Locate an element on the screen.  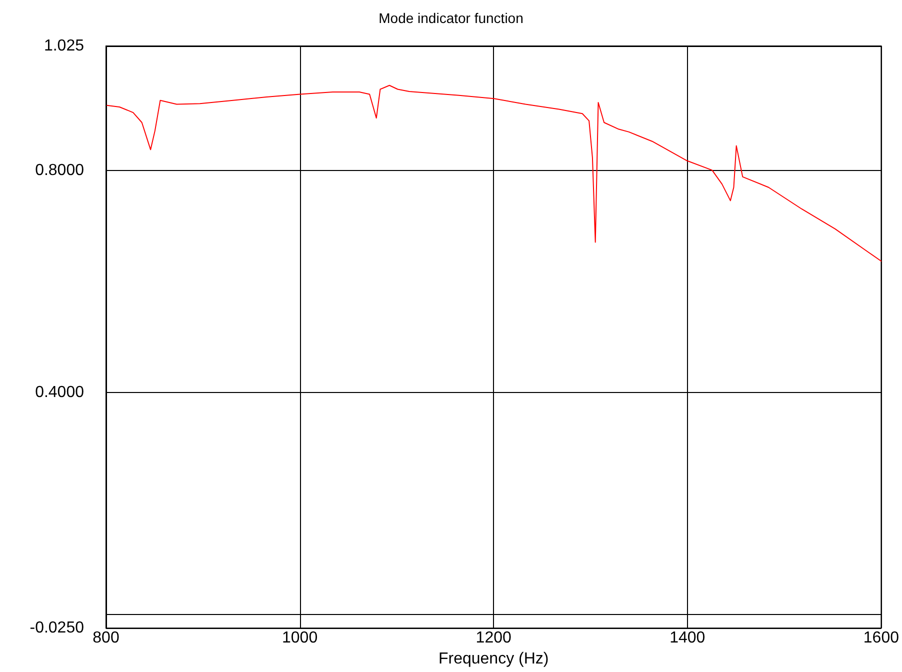
x-tick-label: 1400 is located at coordinates (688, 638).